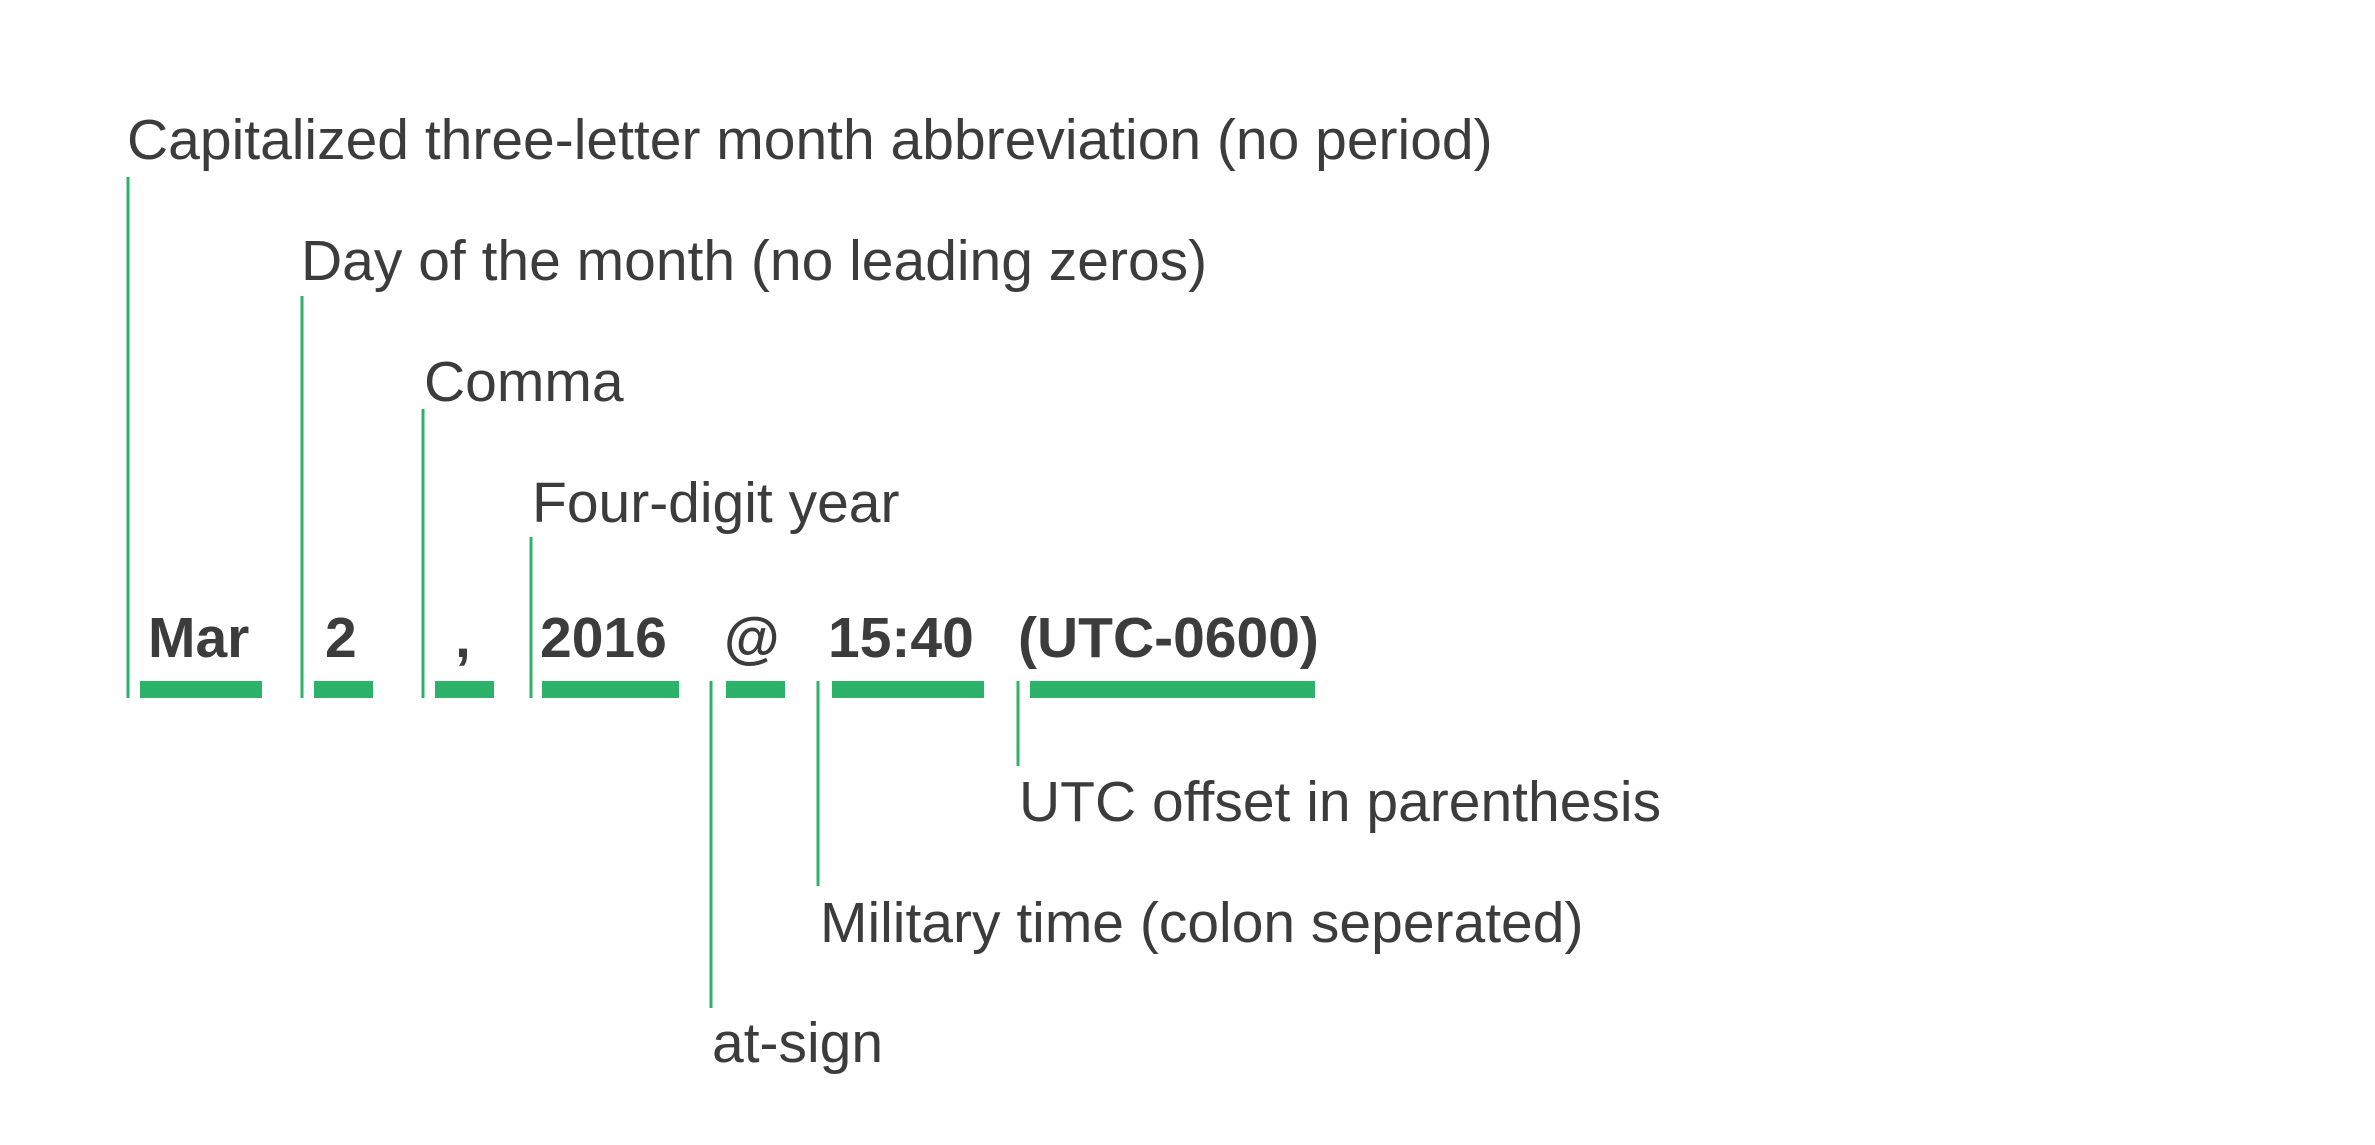  Describe the element at coordinates (797, 1043) in the screenshot. I see `annotation-at: at-sign` at that location.